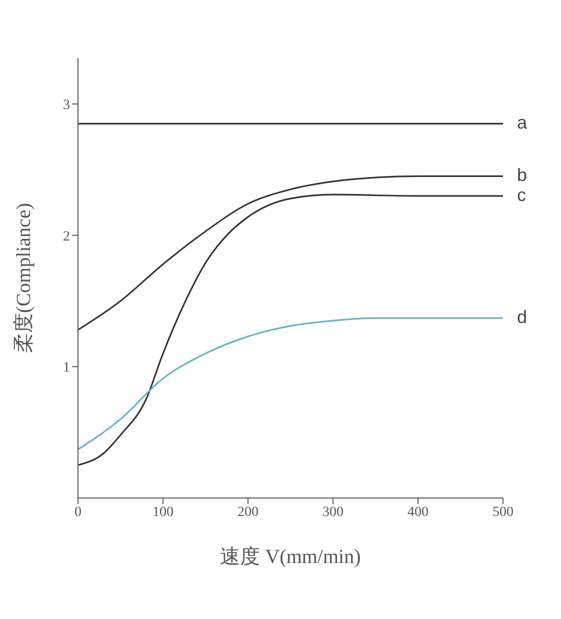  Describe the element at coordinates (66, 368) in the screenshot. I see `y-tick-label: 1` at that location.